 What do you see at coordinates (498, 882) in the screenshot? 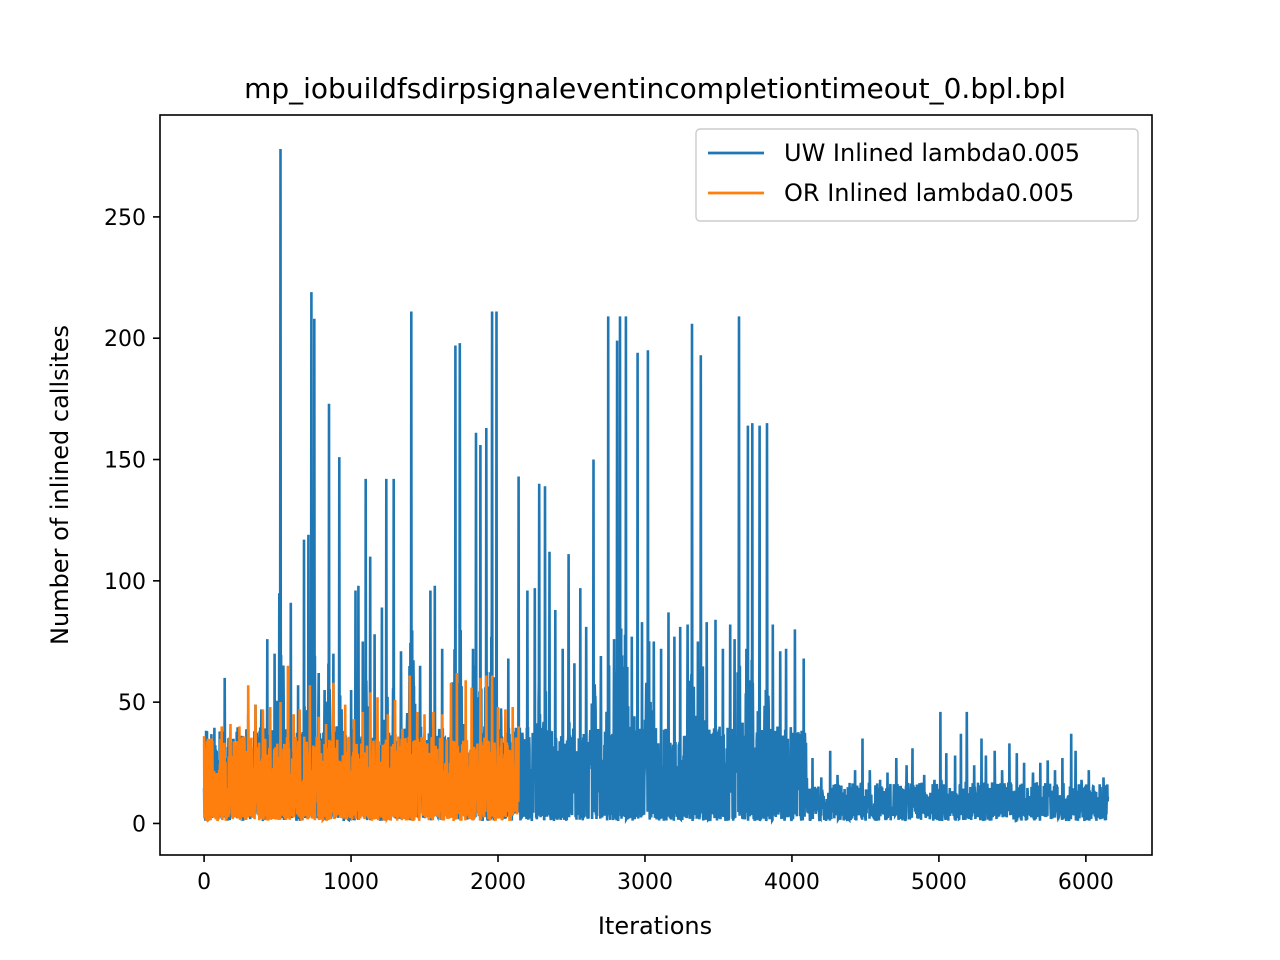
I see `x-tick-label: 2000` at bounding box center [498, 882].